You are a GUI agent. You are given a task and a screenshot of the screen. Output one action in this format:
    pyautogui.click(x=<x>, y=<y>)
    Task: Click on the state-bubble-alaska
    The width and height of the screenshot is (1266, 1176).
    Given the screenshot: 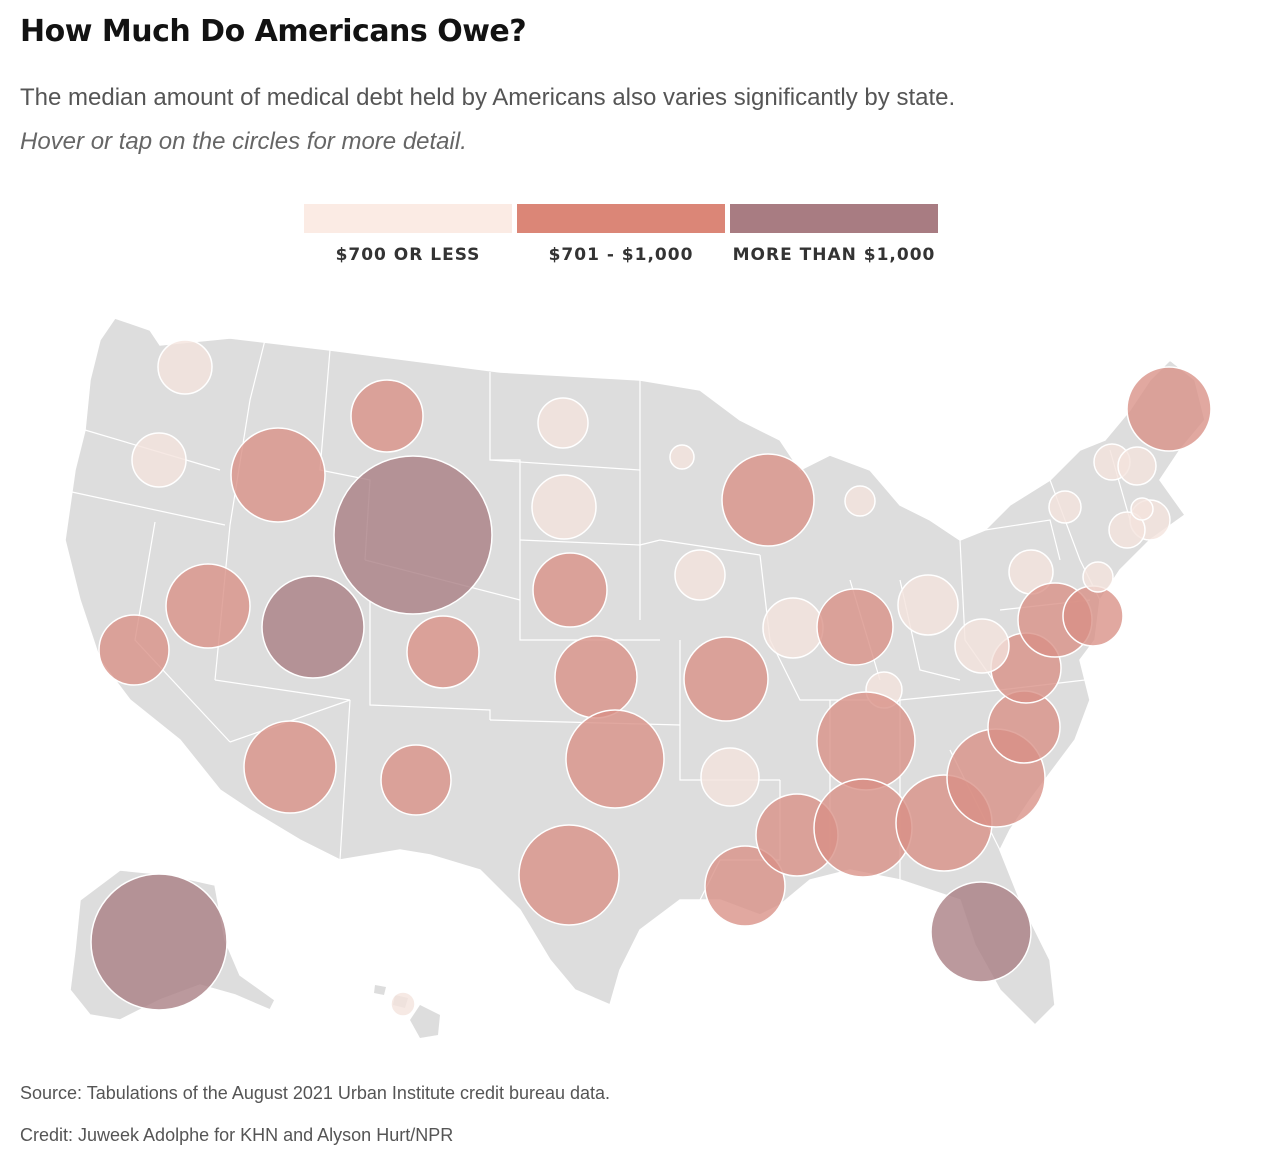 What is the action you would take?
    pyautogui.click(x=159, y=942)
    